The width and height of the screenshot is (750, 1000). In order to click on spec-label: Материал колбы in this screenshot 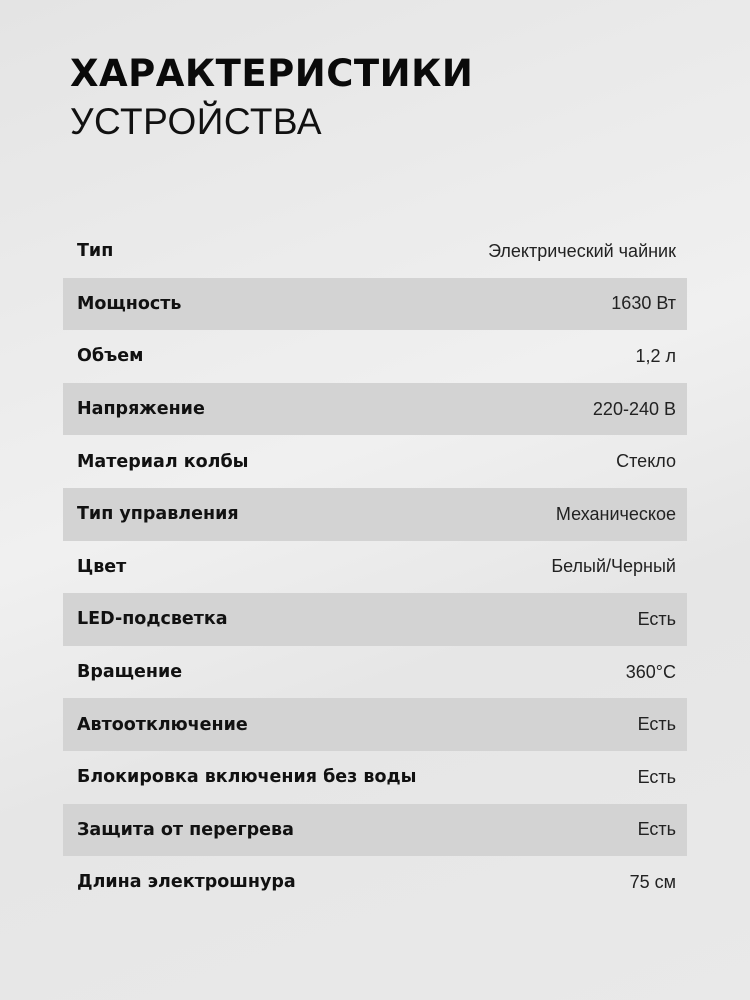, I will do `click(163, 461)`.